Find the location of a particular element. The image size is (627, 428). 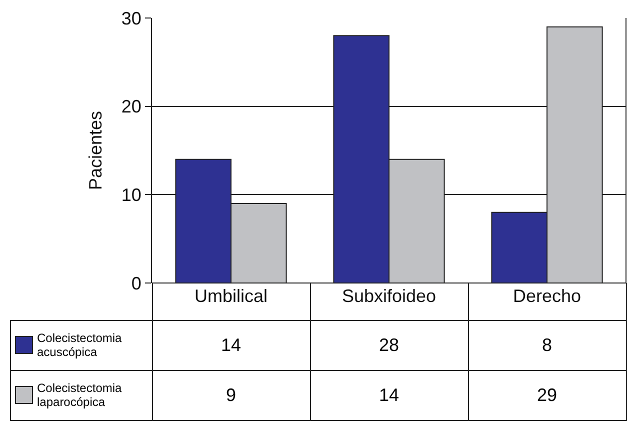

y-tick-label: 10 is located at coordinates (131, 194).